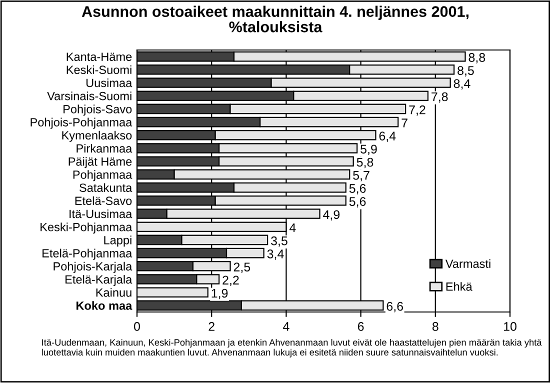  I want to click on y-tick-label: Koko maa, so click(104, 305).